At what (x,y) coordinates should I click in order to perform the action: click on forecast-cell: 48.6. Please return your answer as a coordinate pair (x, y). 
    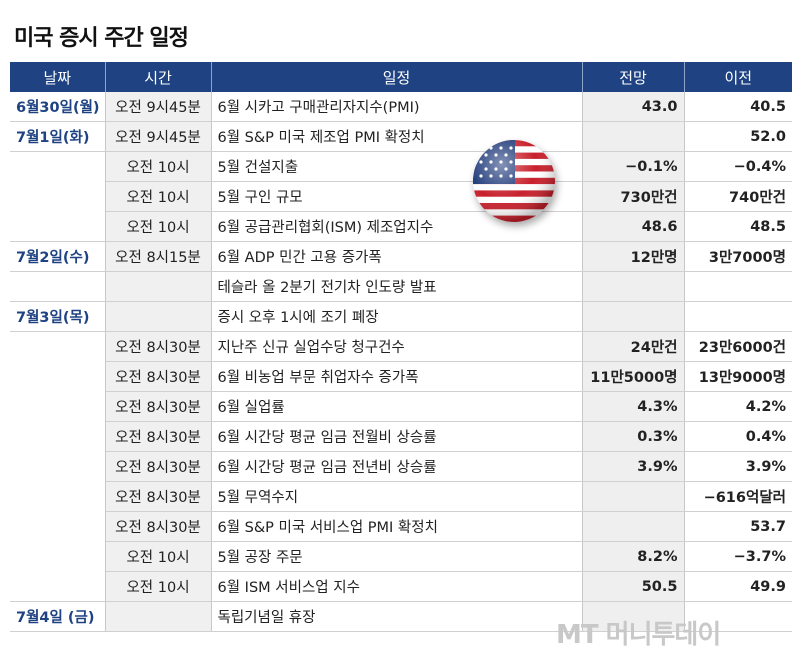
    Looking at the image, I should click on (633, 226).